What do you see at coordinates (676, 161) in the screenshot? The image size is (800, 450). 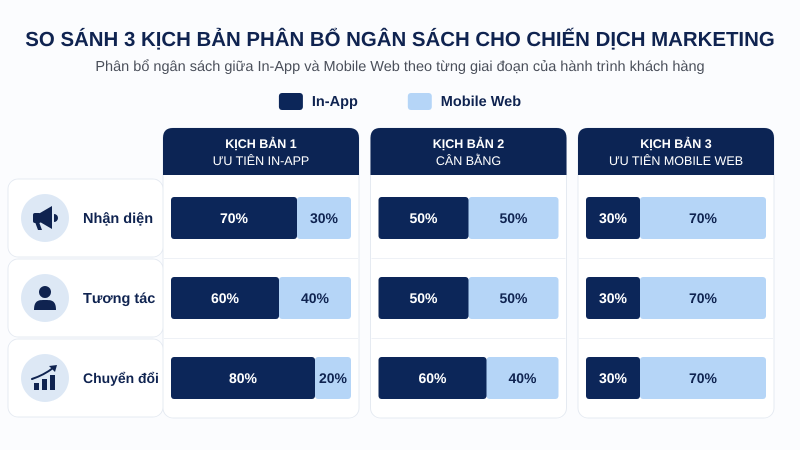 I see `chart-subtitle: ƯU TIÊN MOBILE WEB` at bounding box center [676, 161].